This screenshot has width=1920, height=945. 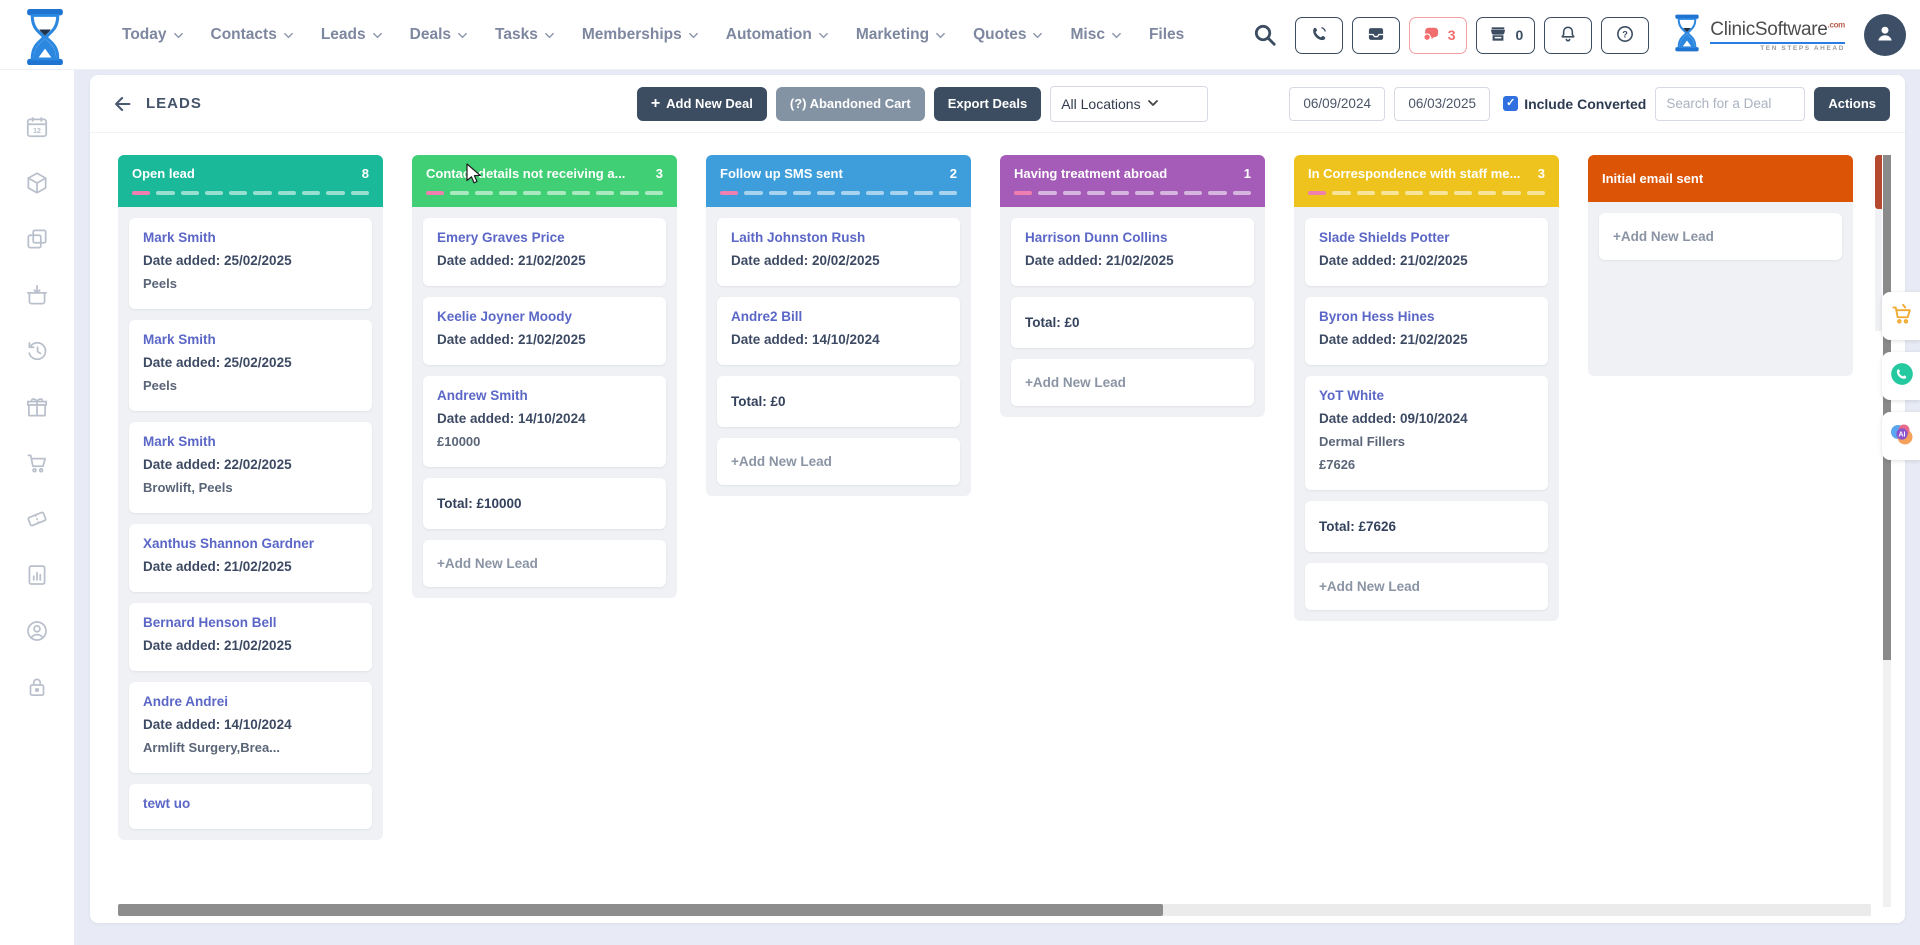 I want to click on floating-whatsapp-button, so click(x=1901, y=376).